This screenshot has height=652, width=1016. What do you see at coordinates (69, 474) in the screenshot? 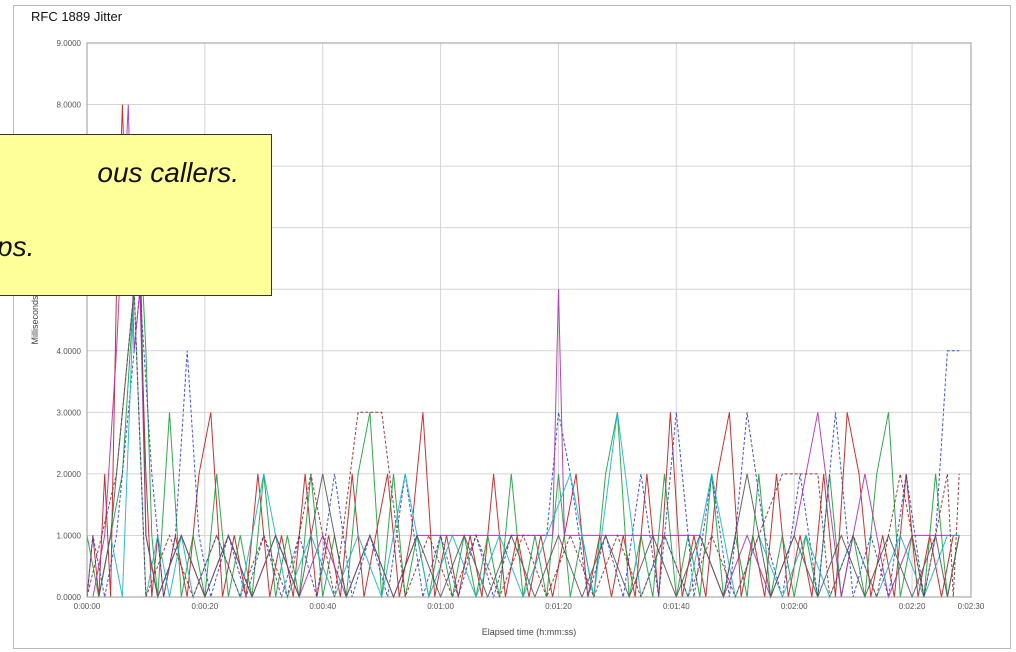
I see `y-tick-label: 2.0000` at bounding box center [69, 474].